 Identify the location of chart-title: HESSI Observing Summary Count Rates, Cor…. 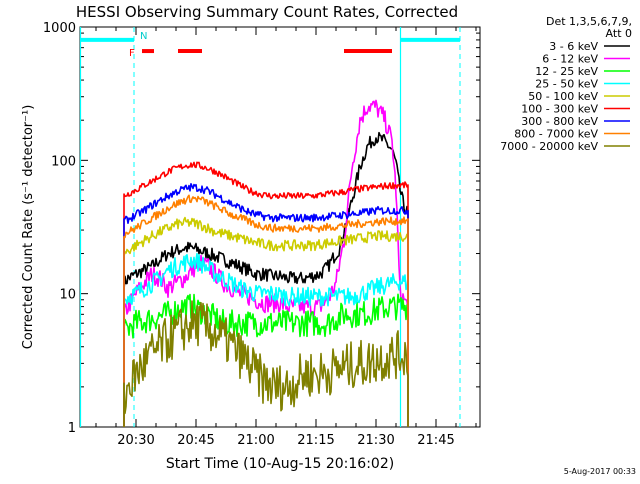
(267, 12).